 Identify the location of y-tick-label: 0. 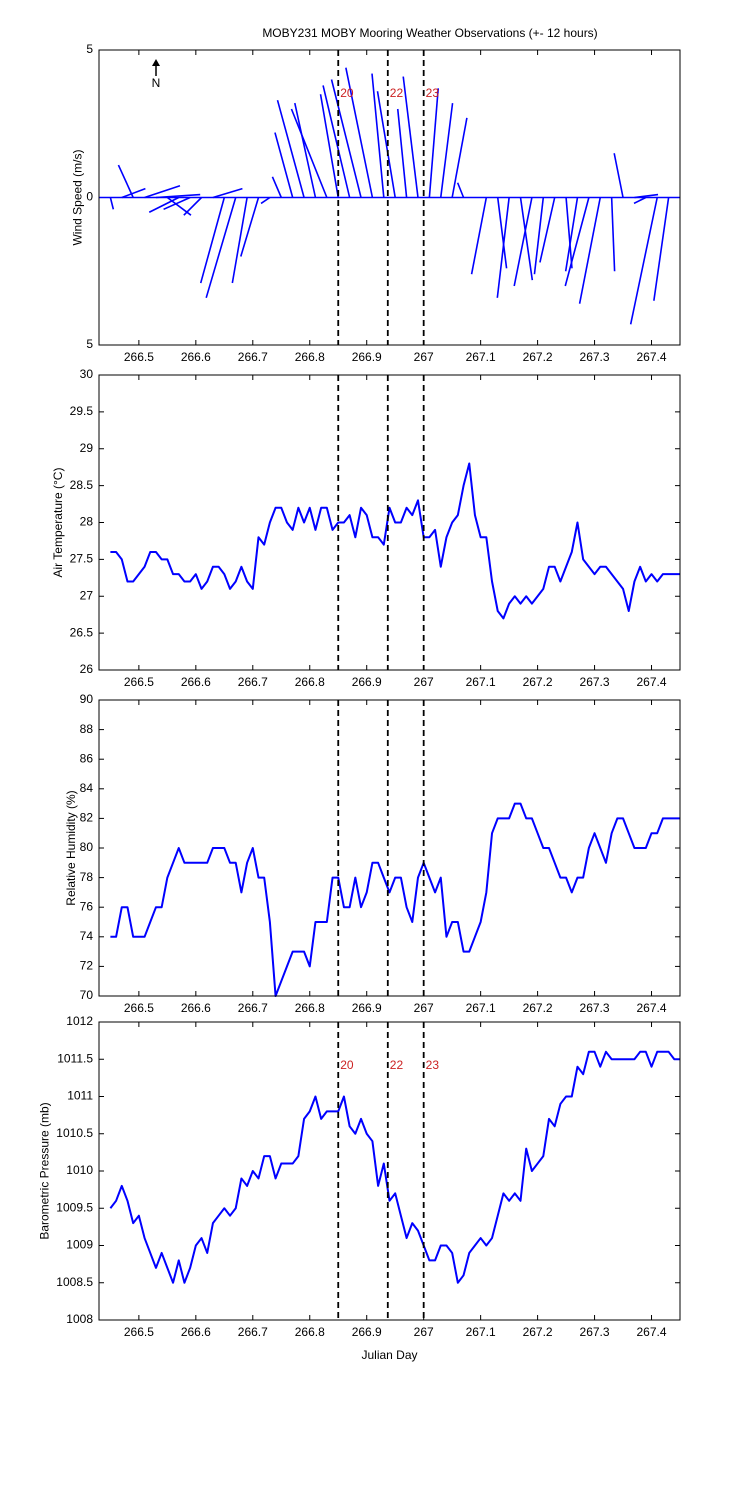
(89, 197).